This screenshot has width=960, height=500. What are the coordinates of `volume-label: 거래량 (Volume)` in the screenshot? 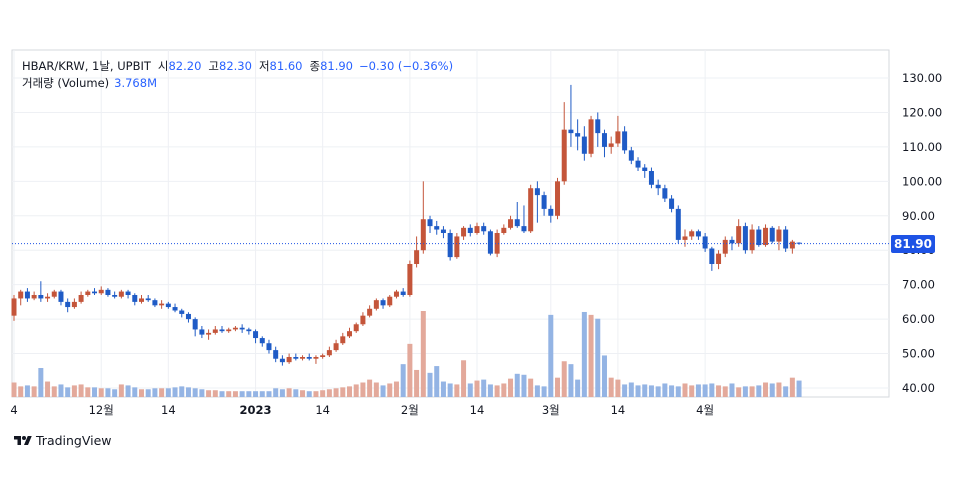 It's located at (66, 83).